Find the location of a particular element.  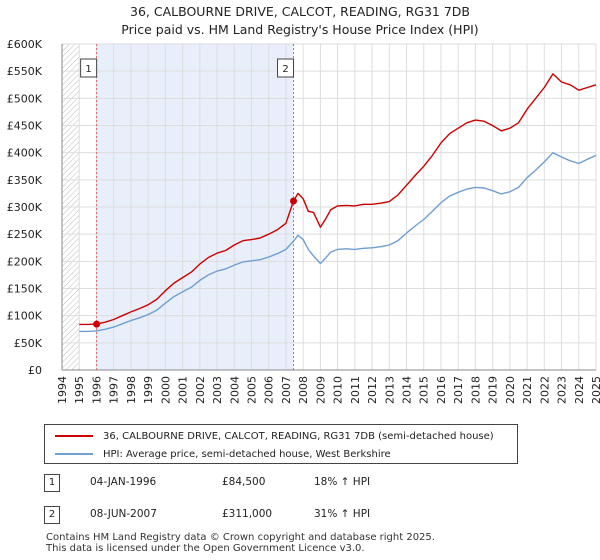

annotation-label: 1 is located at coordinates (88, 69).